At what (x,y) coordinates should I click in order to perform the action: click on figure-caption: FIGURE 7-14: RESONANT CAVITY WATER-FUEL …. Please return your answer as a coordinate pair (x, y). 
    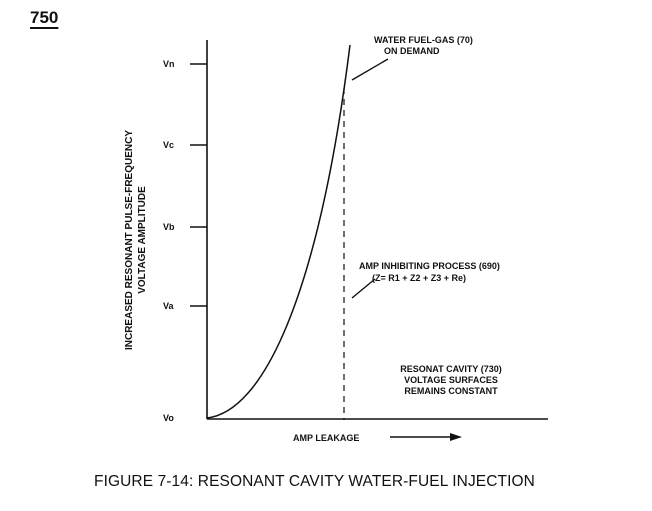
    Looking at the image, I should click on (314, 481).